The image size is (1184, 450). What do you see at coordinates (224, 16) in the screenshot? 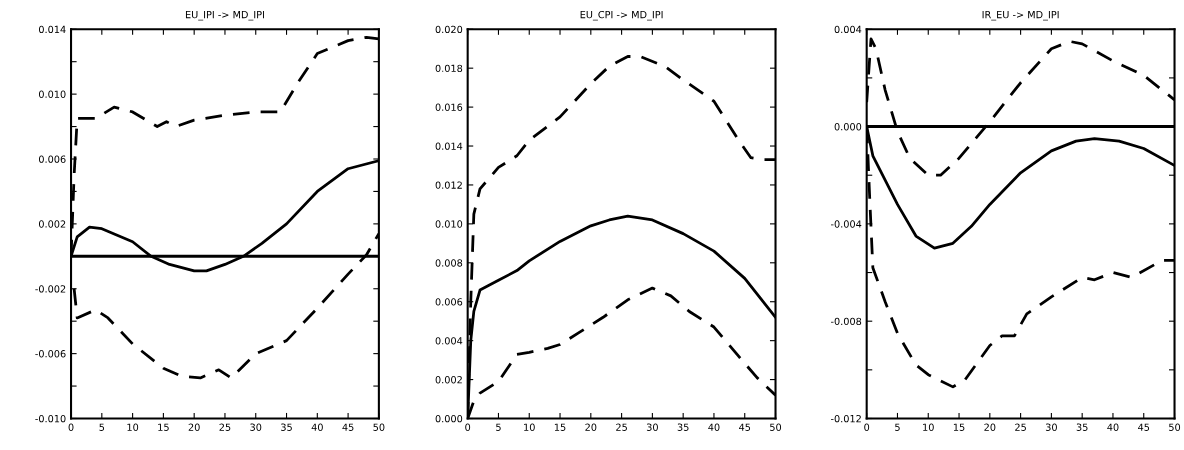
I see `chart-title: EU_IPI -> MD_IPI` at bounding box center [224, 16].